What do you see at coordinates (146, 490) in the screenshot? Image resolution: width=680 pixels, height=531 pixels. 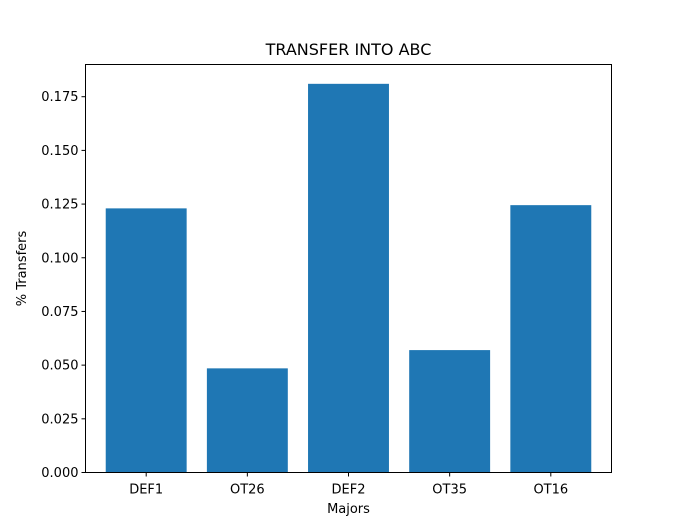 I see `x-tick-label: DEF1` at bounding box center [146, 490].